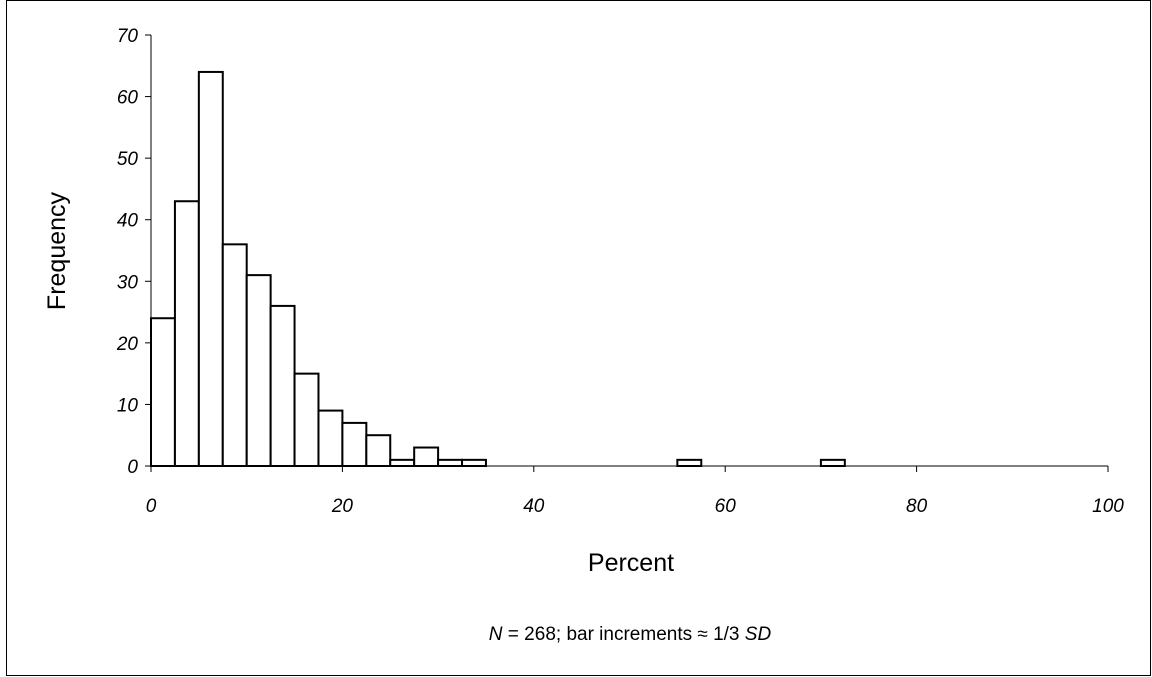 This screenshot has height=677, width=1152. Describe the element at coordinates (128, 36) in the screenshot. I see `y-tick-label: 70` at that location.